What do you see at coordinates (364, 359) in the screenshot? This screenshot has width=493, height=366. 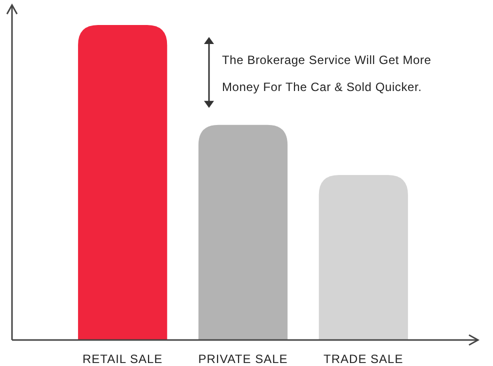 I see `x-tick-label: TRADE SALE` at bounding box center [364, 359].